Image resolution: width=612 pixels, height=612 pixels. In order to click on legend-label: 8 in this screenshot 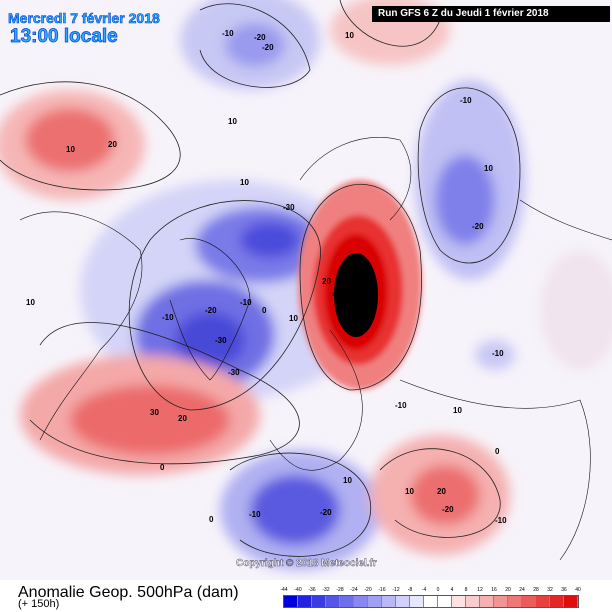, I will do `click(466, 590)`.